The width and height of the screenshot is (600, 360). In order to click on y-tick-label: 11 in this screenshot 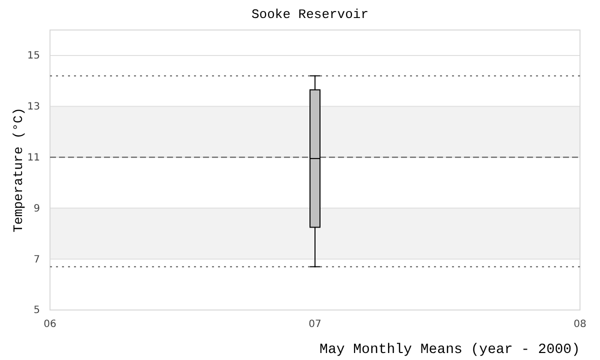, I will do `click(33, 158)`.